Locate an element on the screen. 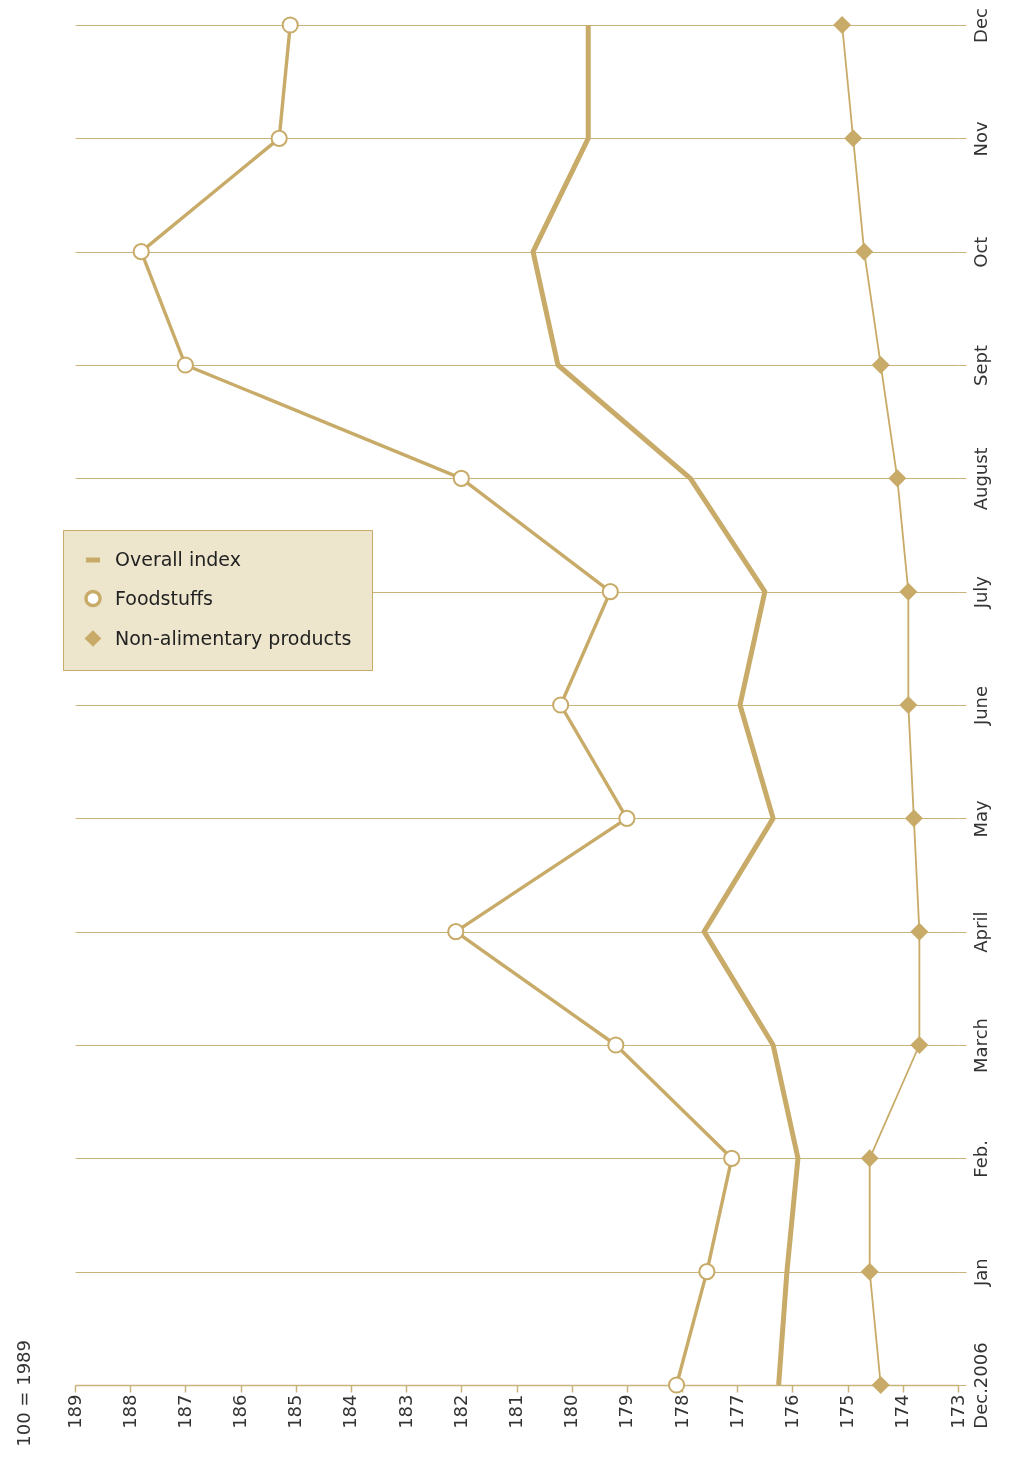  y-tick-label: Dec.2006 is located at coordinates (980, 1385).